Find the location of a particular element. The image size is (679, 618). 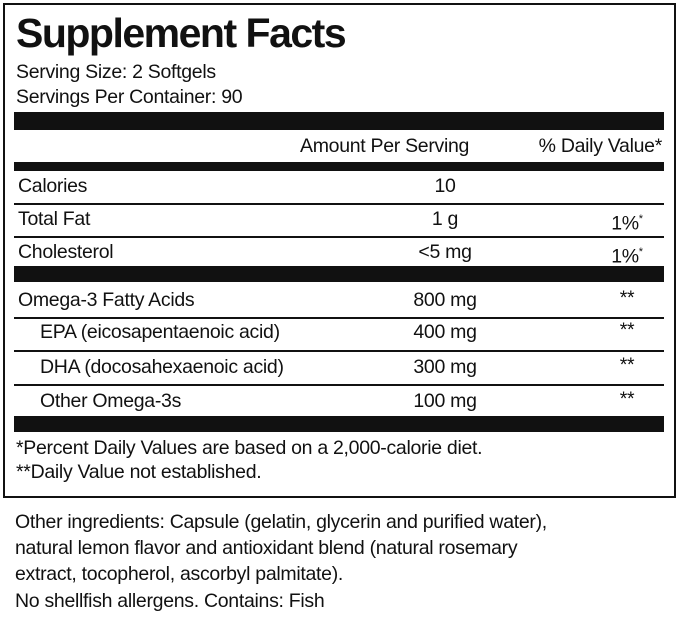

row-name: Other Omega-3s is located at coordinates (111, 401).